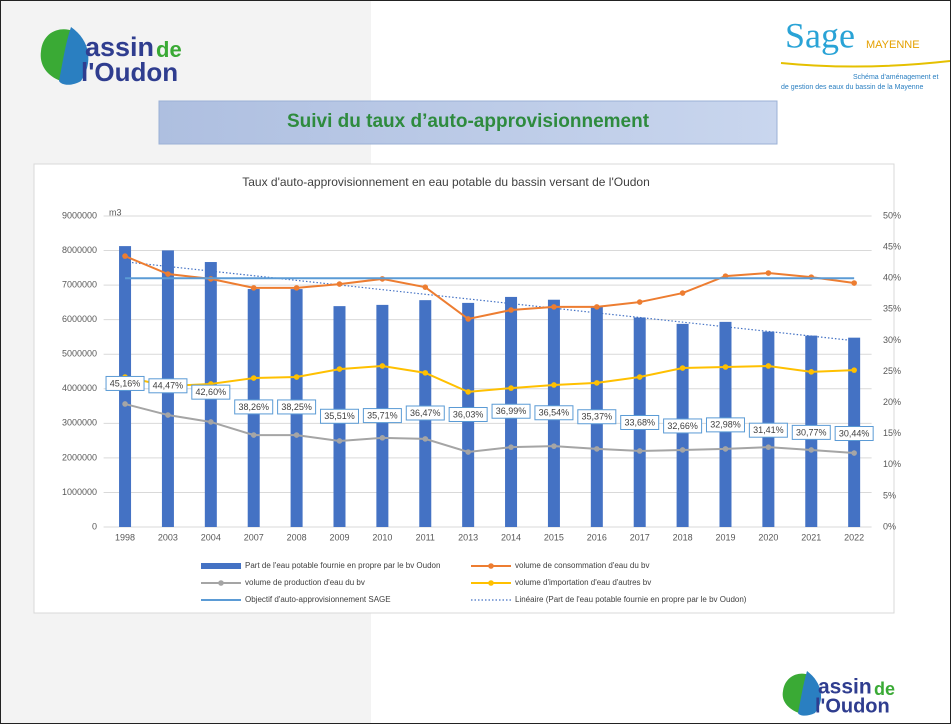  I want to click on y2-tick-label: 50%, so click(892, 215).